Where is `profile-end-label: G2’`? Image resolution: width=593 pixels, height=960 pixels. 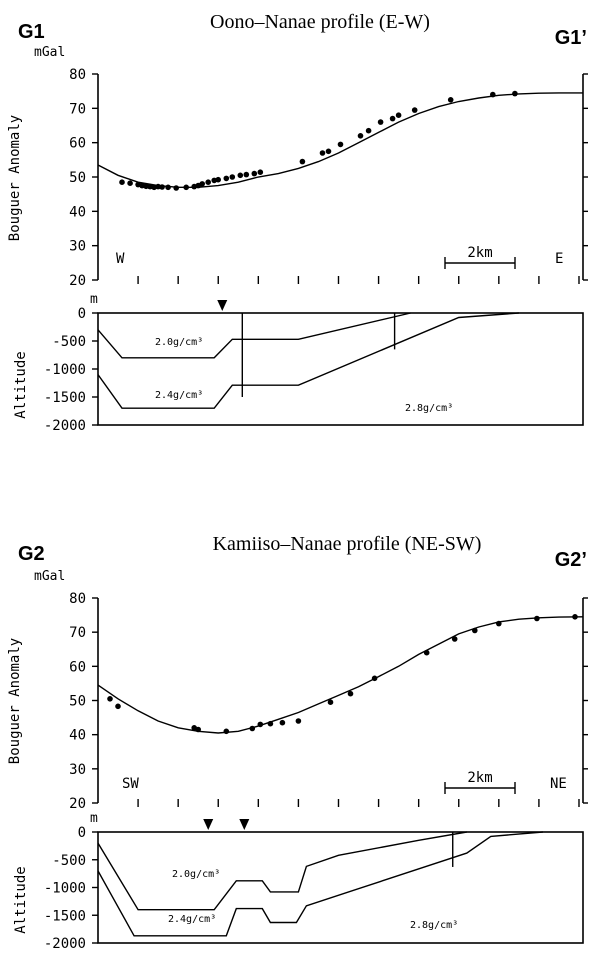 profile-end-label: G2’ is located at coordinates (571, 560).